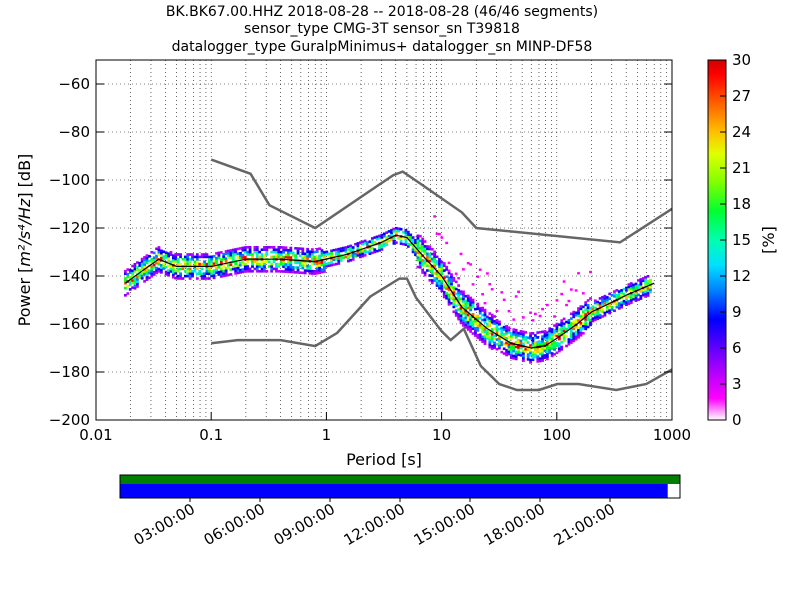  I want to click on time-tick-label: 18:00:00, so click(514, 524).